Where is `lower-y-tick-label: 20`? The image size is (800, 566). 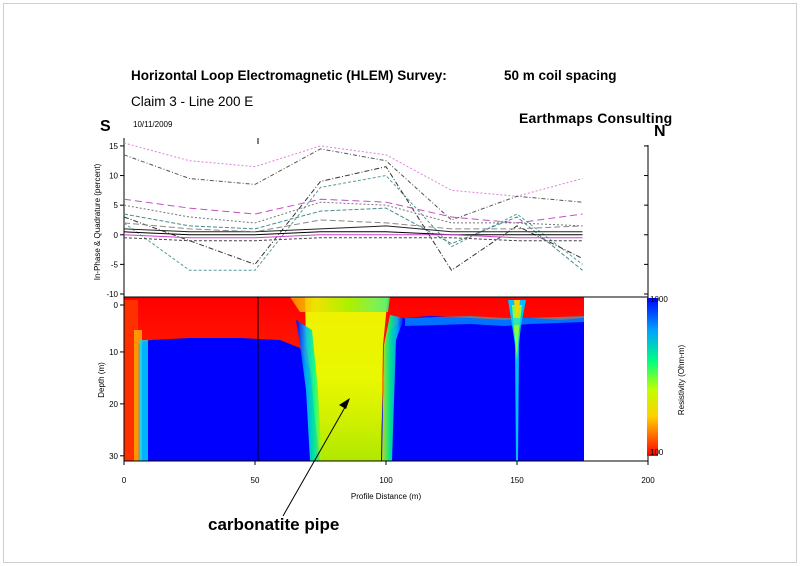 lower-y-tick-label: 20 is located at coordinates (113, 404).